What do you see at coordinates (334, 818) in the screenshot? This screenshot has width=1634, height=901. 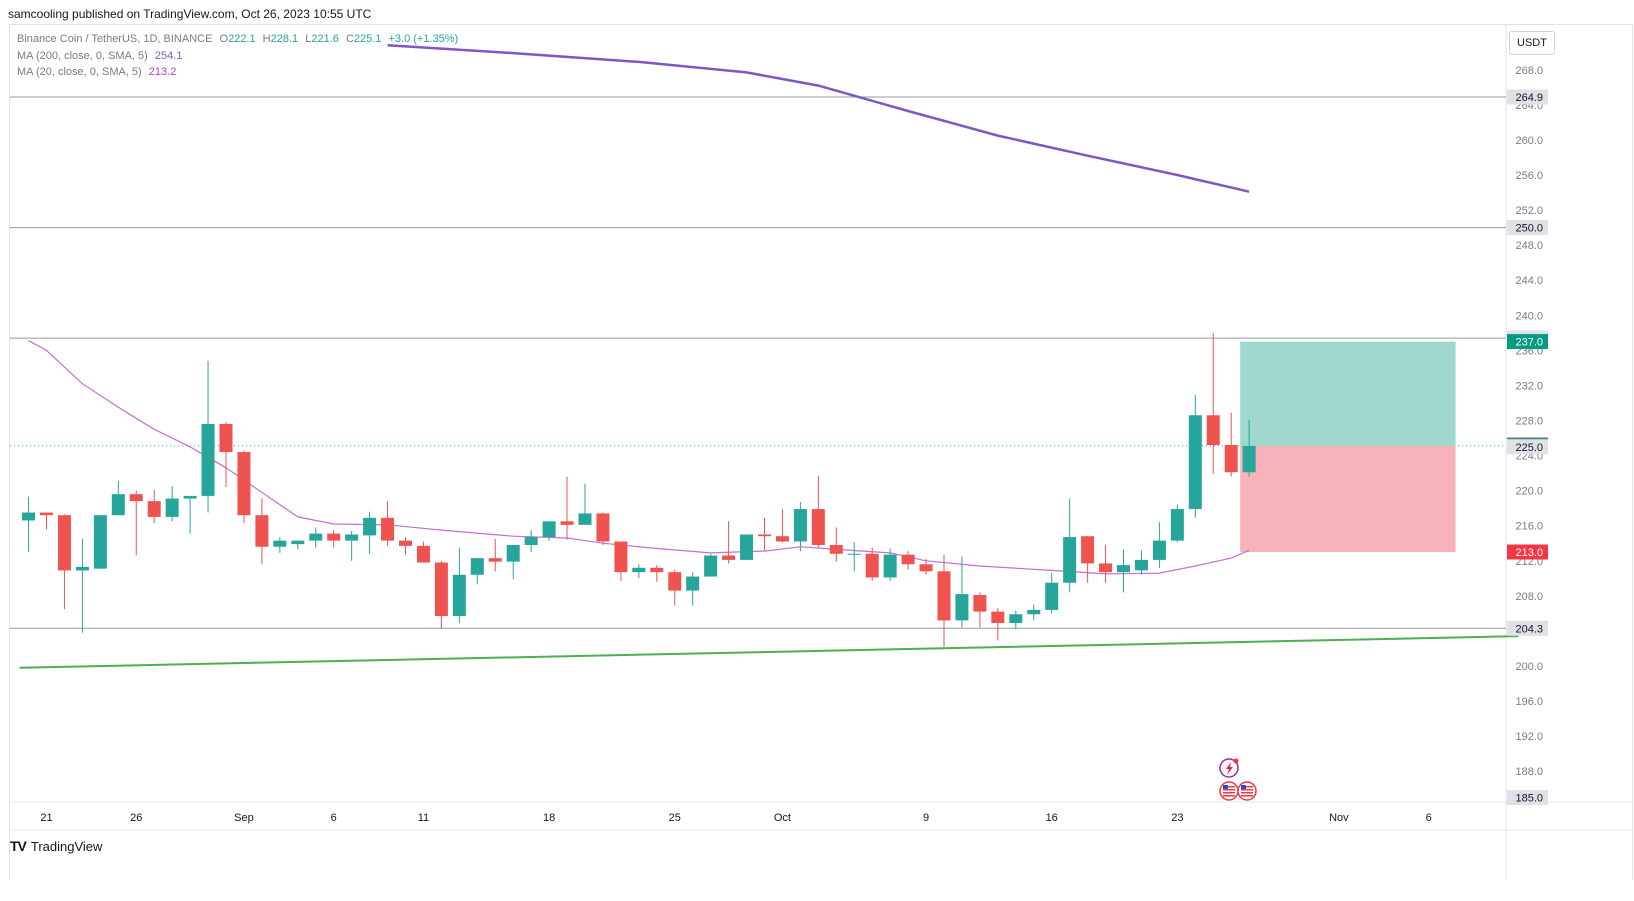 I see `x-tick-label: 6` at bounding box center [334, 818].